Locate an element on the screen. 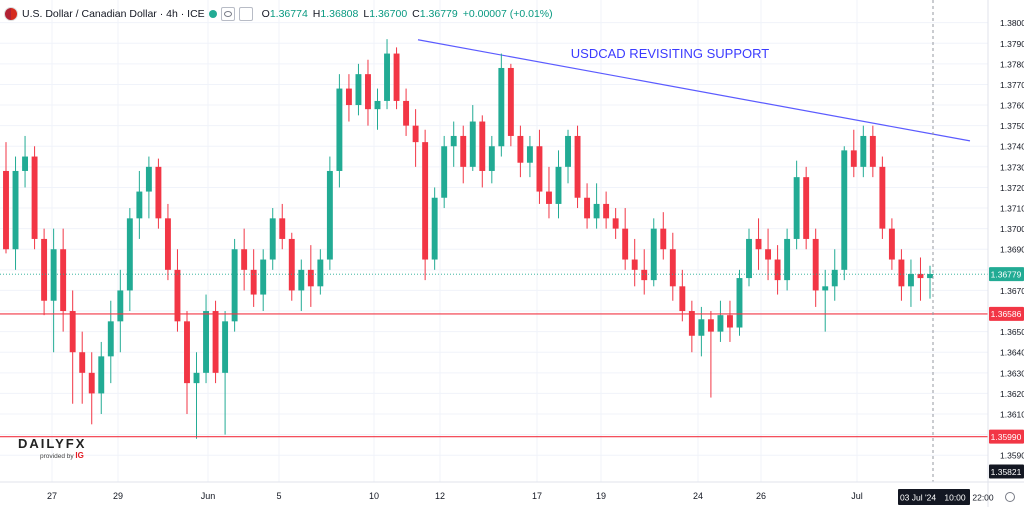 This screenshot has width=1024, height=512. x-tick-label: 10 is located at coordinates (374, 496).